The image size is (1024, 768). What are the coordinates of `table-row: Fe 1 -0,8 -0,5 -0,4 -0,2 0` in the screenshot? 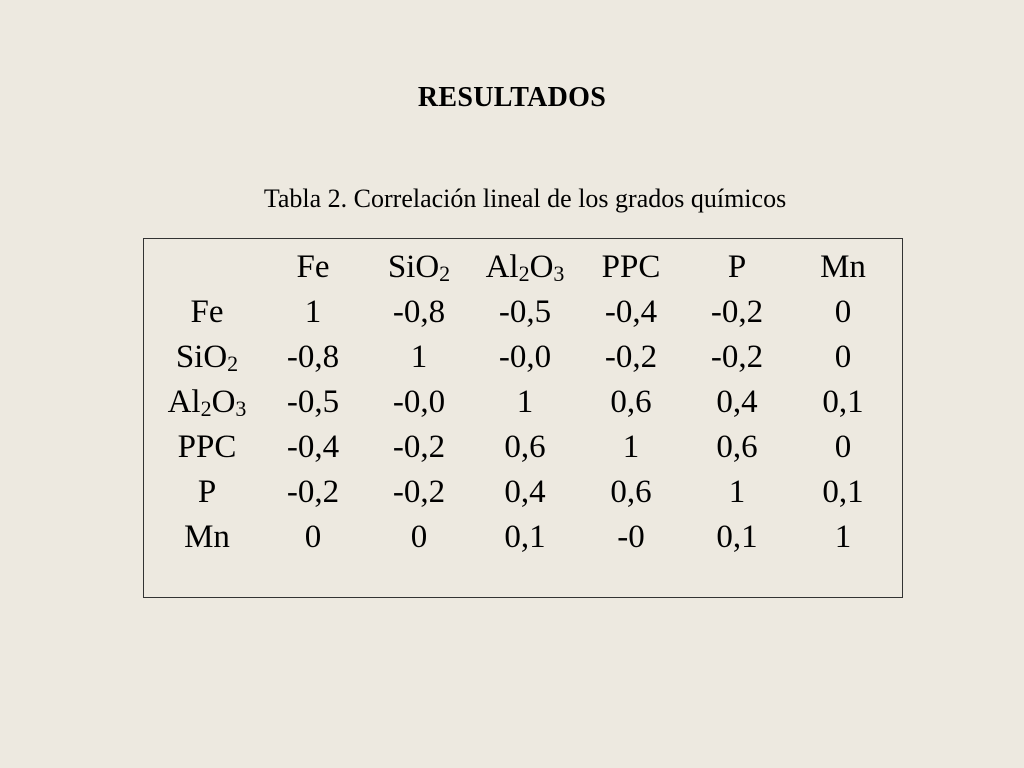 It's located at (525, 312).